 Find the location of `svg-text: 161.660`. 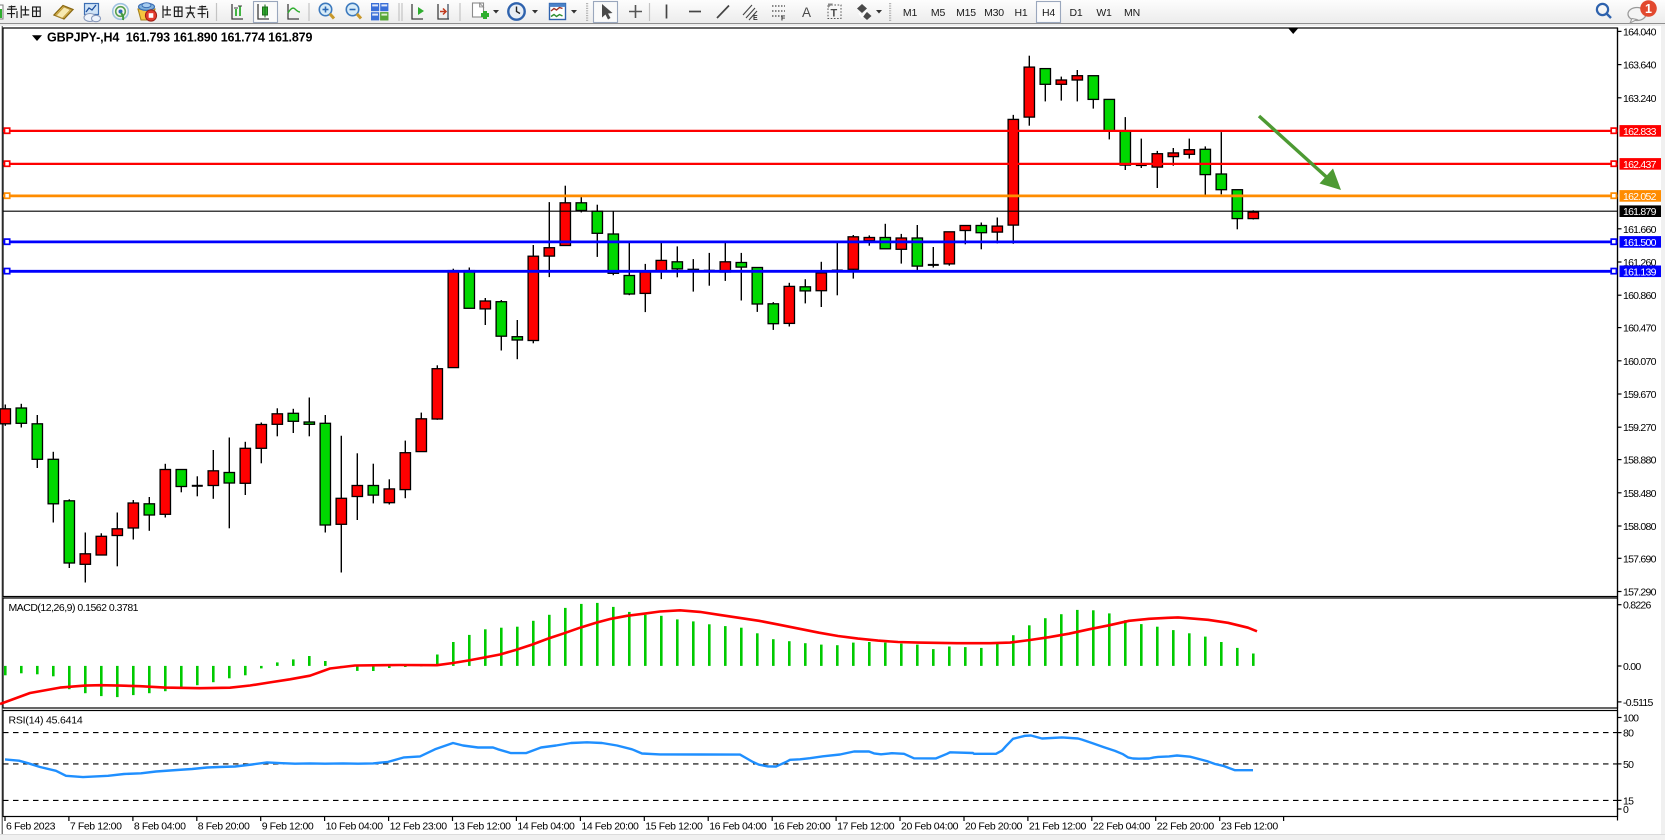

svg-text: 161.660 is located at coordinates (1640, 230).